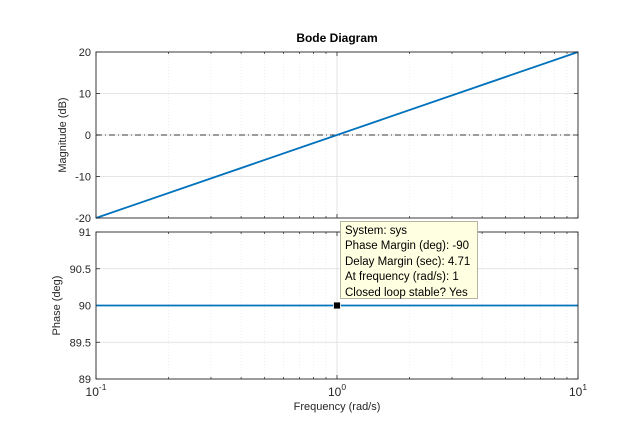  What do you see at coordinates (83, 178) in the screenshot?
I see `magnitude-y-tick-label: -10` at bounding box center [83, 178].